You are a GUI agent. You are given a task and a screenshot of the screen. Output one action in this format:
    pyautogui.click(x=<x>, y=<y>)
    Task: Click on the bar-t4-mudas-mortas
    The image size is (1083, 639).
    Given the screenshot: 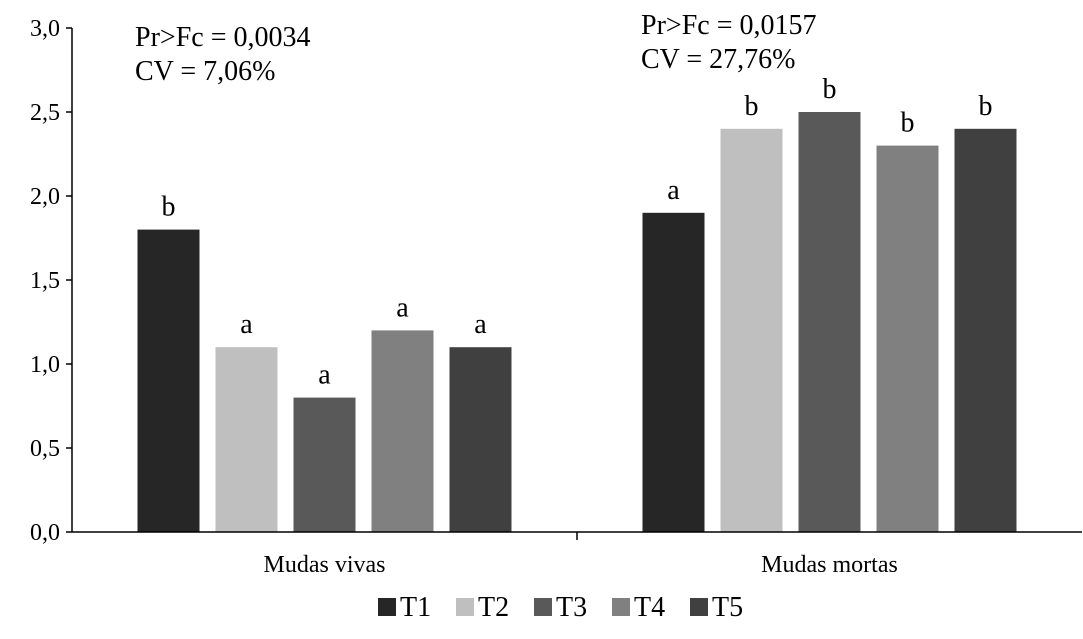 What is the action you would take?
    pyautogui.click(x=907, y=338)
    